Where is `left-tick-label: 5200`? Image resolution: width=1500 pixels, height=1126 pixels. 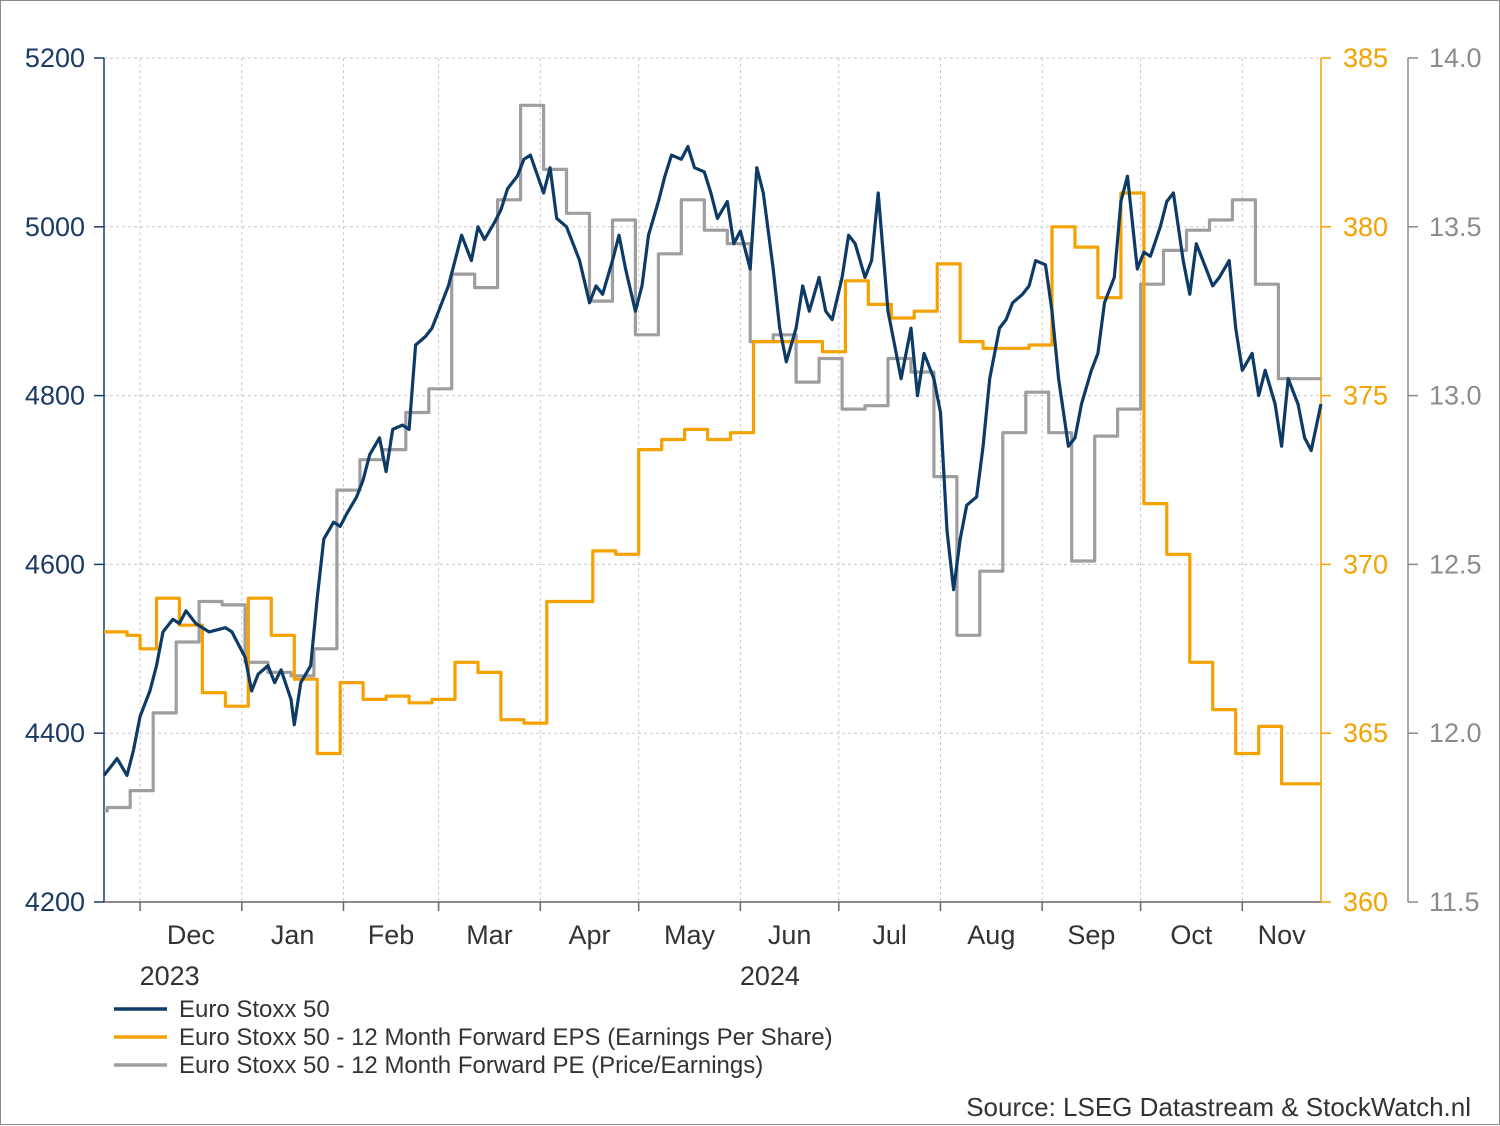 left-tick-label: 5200 is located at coordinates (55, 58).